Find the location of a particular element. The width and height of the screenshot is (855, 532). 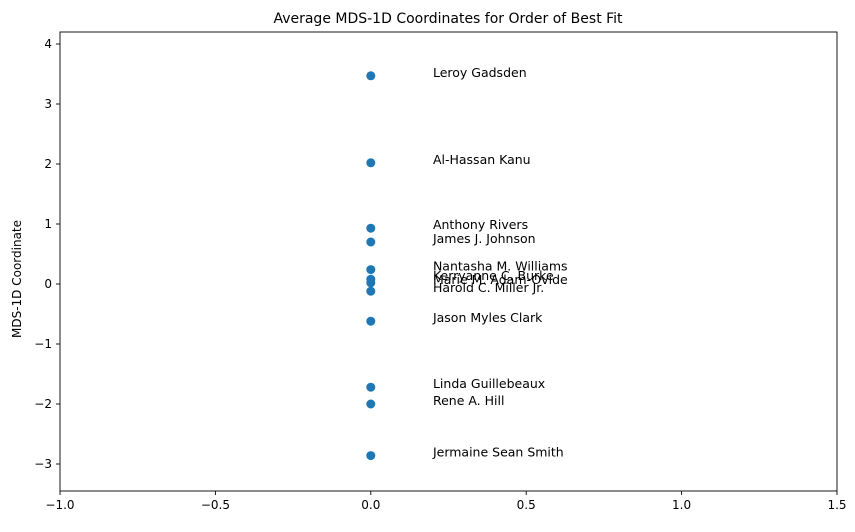

x-tick-label: −1.0 is located at coordinates (59, 505).